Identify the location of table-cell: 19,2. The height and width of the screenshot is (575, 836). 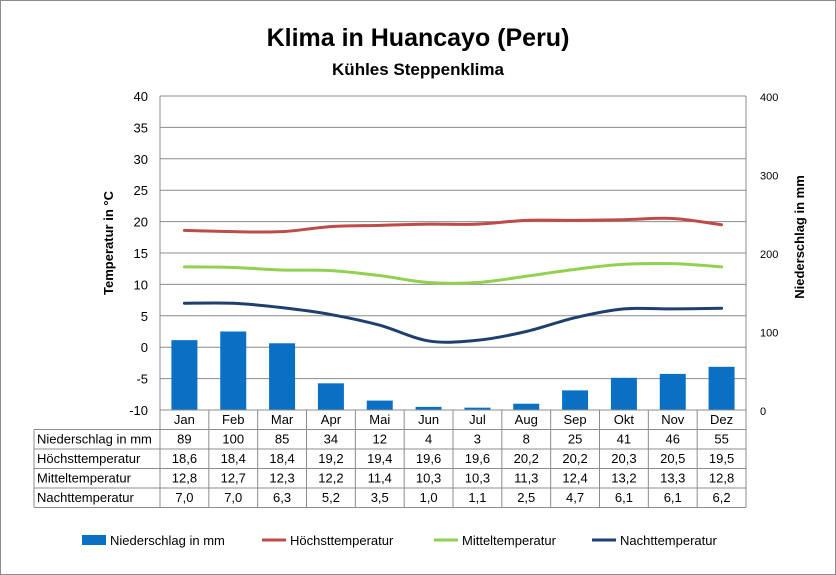
(330, 458).